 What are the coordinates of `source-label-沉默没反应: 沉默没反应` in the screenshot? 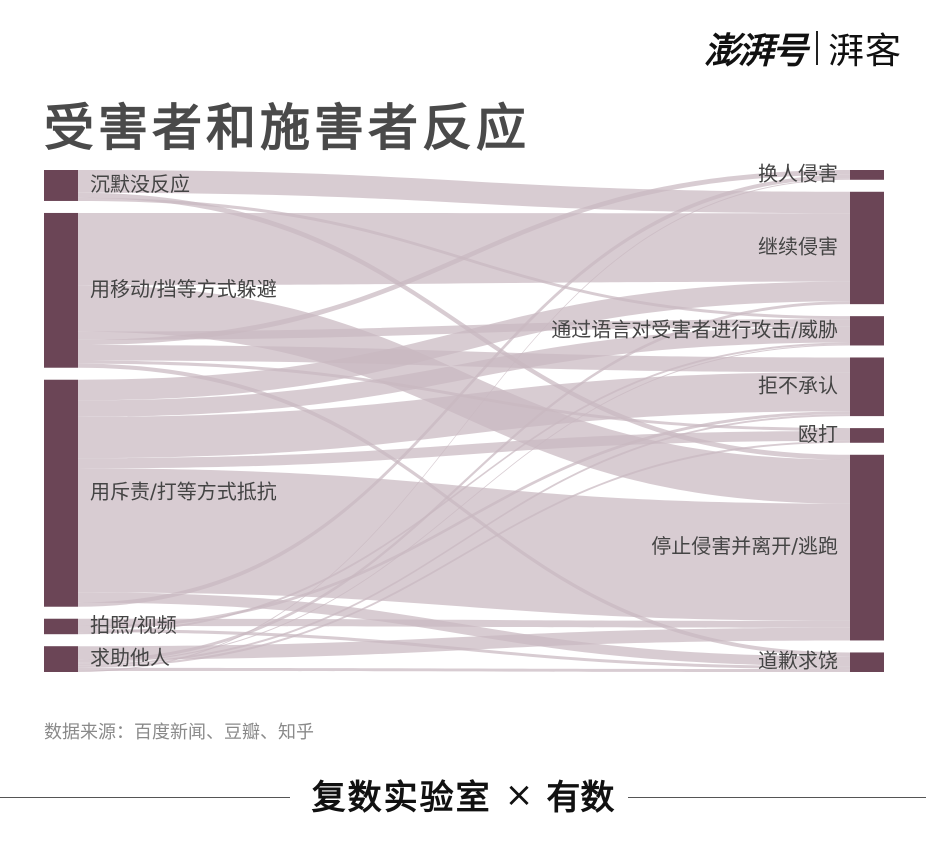 It's located at (140, 184).